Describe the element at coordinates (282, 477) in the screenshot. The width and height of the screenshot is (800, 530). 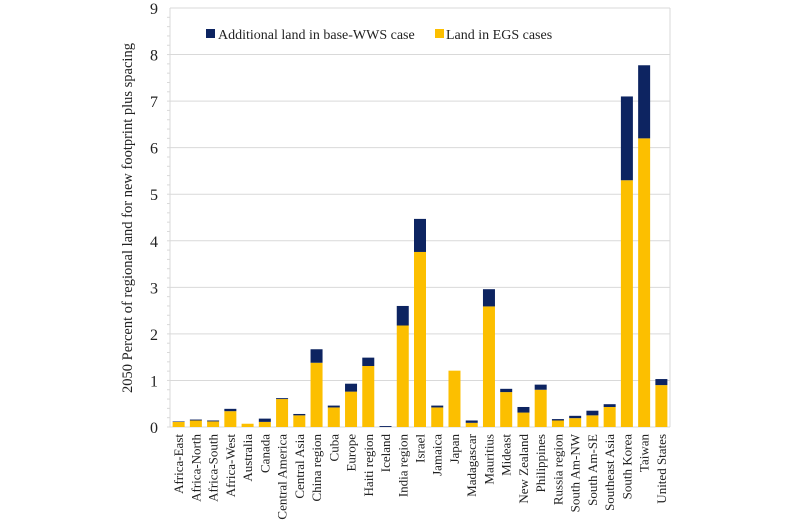
I see `x-tick-label: Central America` at that location.